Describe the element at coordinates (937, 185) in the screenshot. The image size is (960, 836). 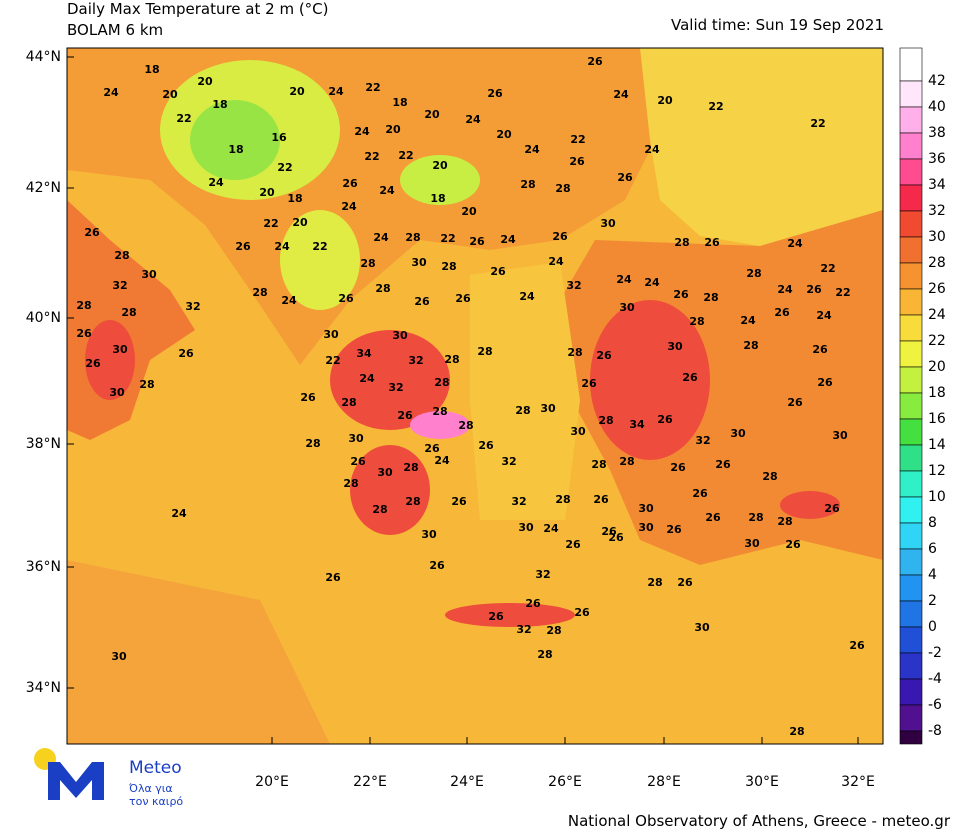
I see `colorbar-label: 34` at that location.